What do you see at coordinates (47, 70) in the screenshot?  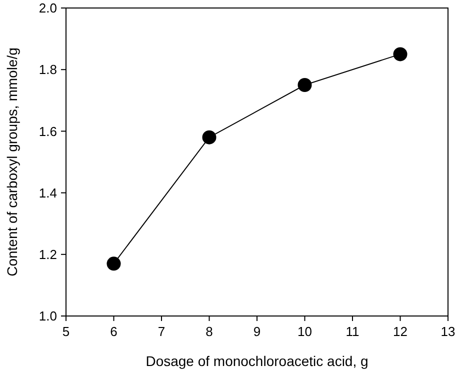 I see `y-tick-label: 1.8` at bounding box center [47, 70].